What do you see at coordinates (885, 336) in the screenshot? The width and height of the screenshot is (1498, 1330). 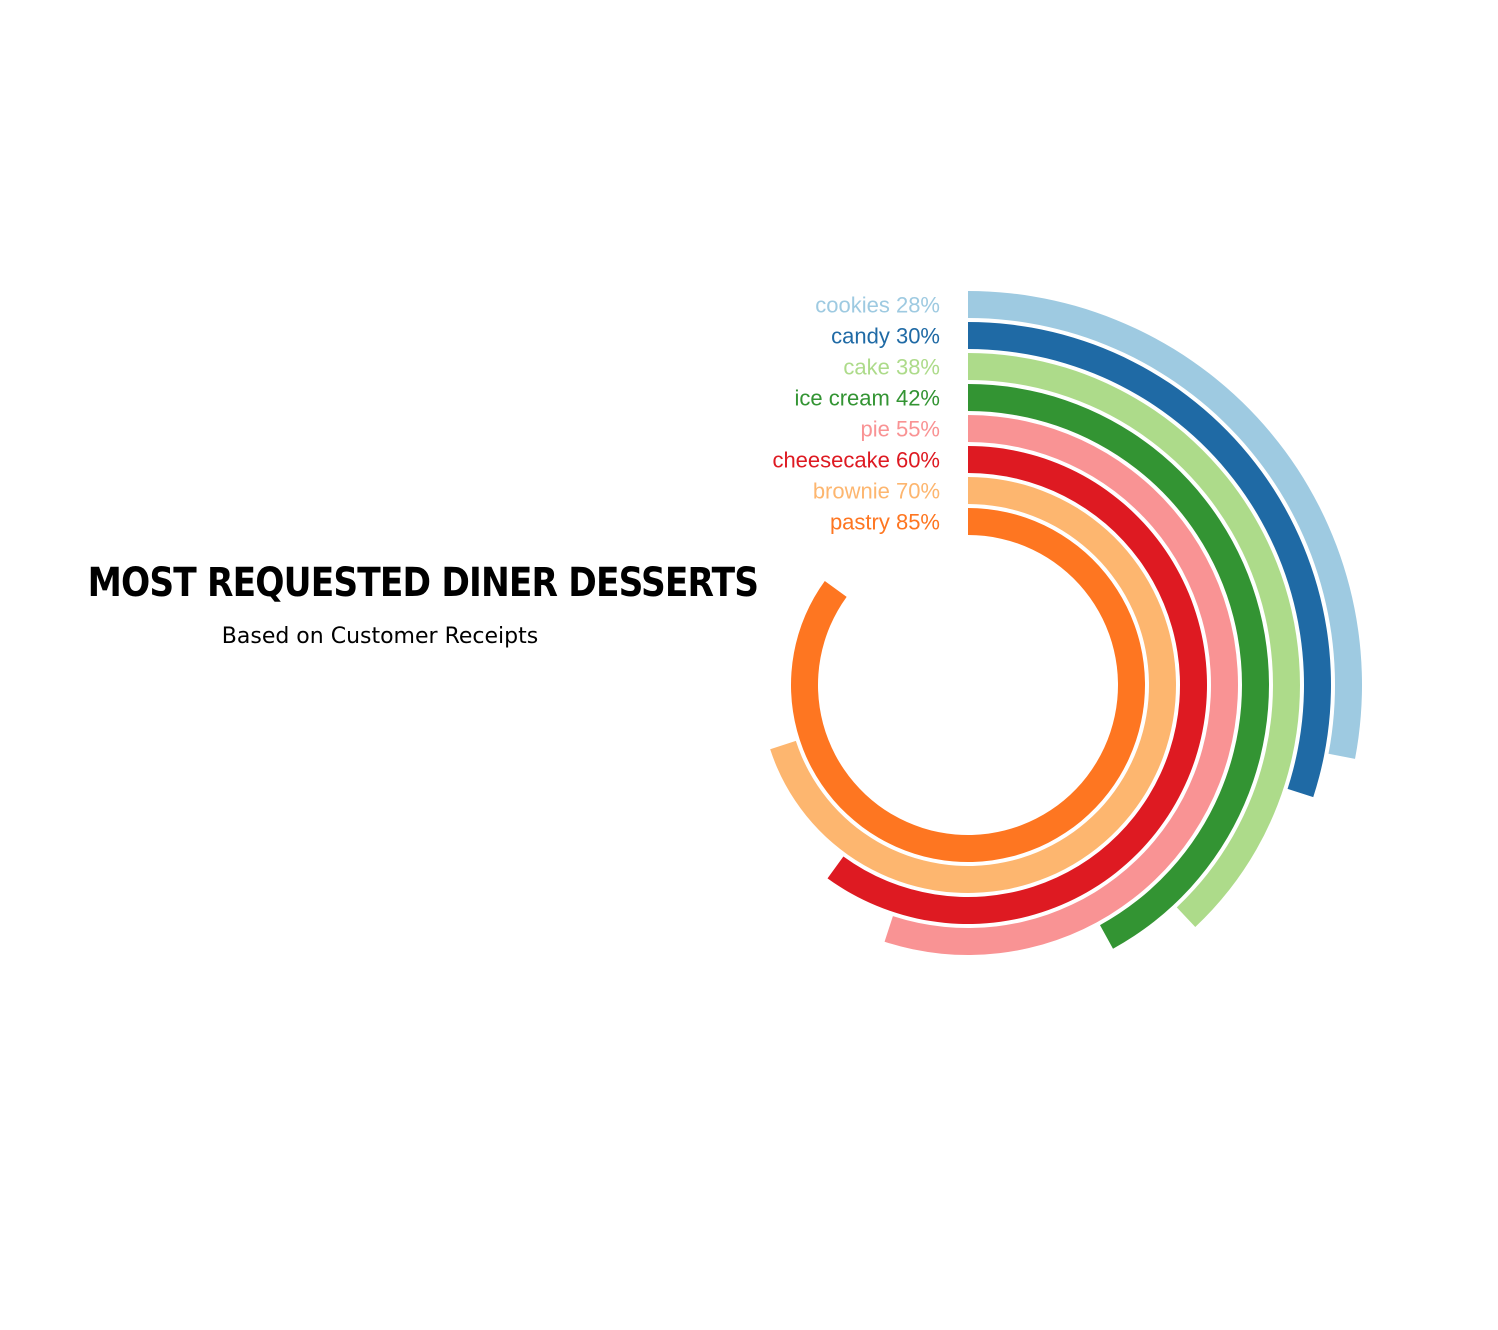 I see `label-candy: candy 30%` at bounding box center [885, 336].